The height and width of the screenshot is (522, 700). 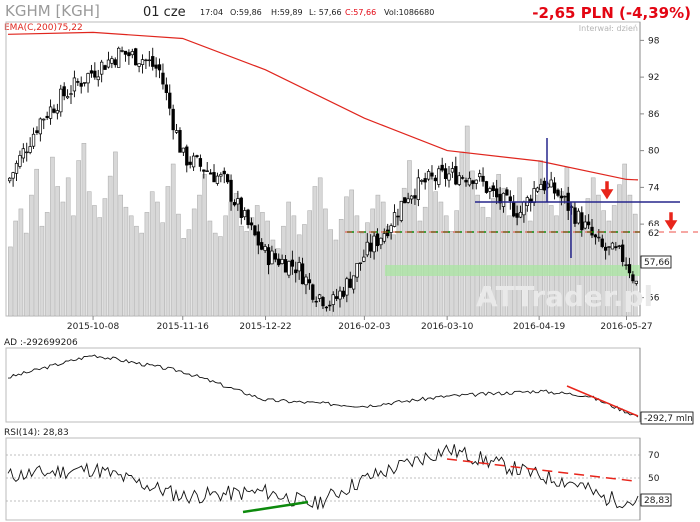 I want to click on support-price-label: 62, so click(x=653, y=234).